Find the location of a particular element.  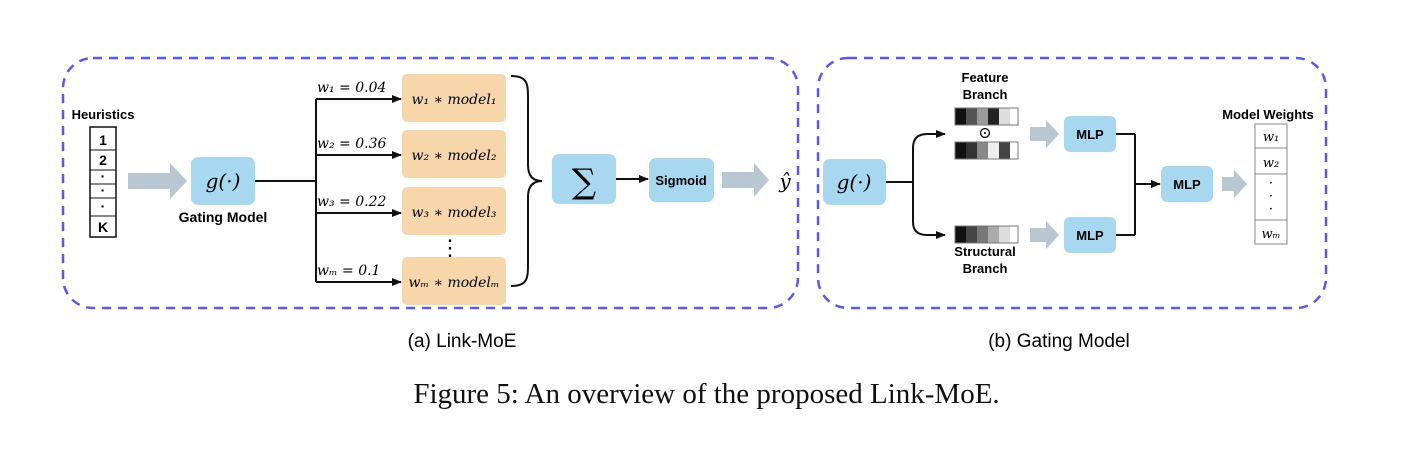

weight-label-2: w₂ = 0.36 is located at coordinates (351, 144).